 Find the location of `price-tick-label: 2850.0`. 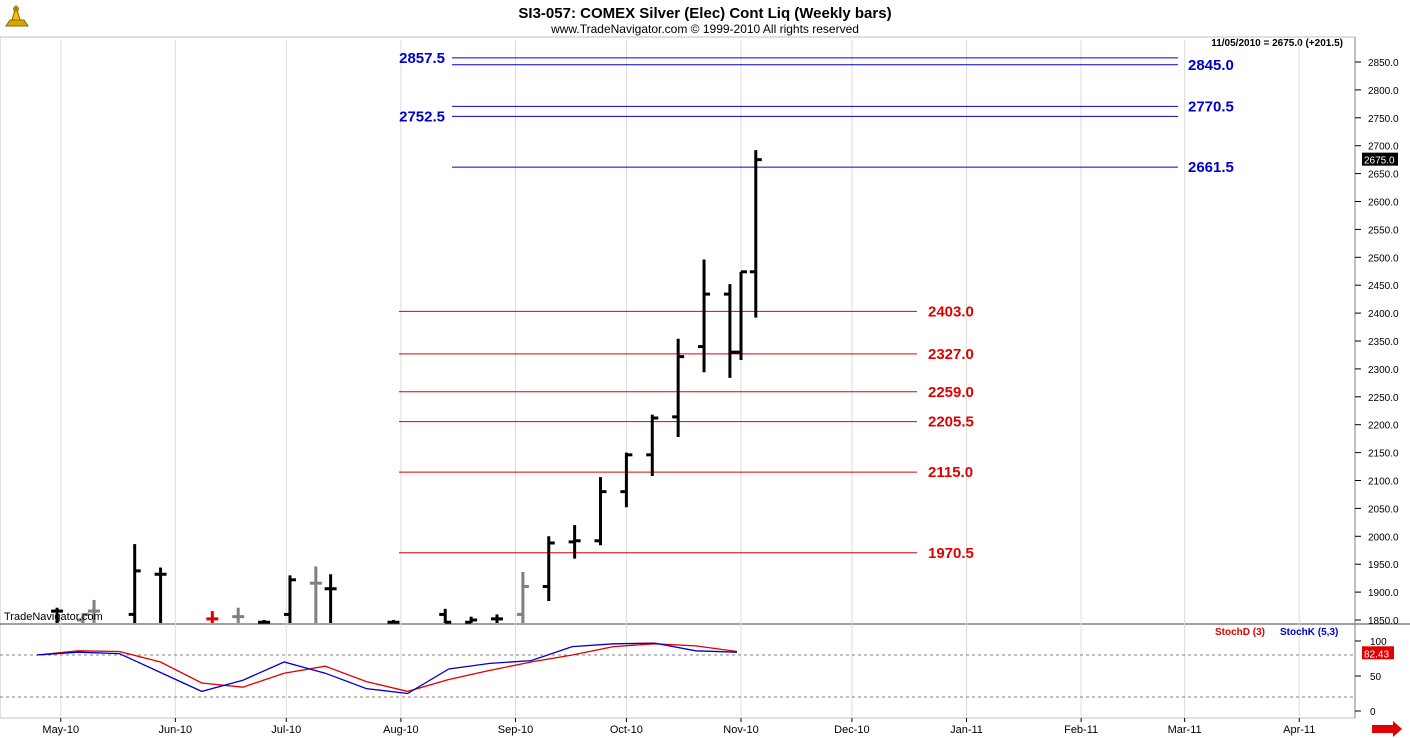

price-tick-label: 2850.0 is located at coordinates (1383, 63).